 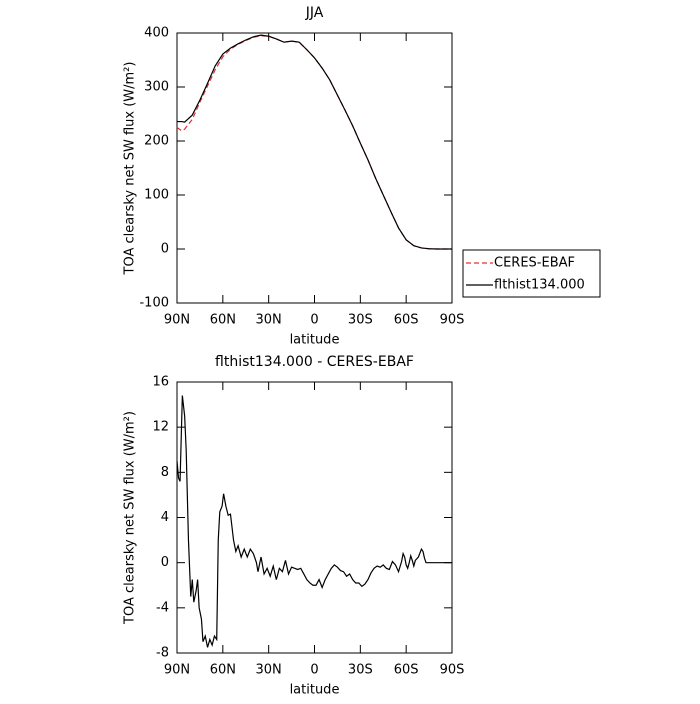 I want to click on y-tick-label: -8, so click(x=162, y=653).